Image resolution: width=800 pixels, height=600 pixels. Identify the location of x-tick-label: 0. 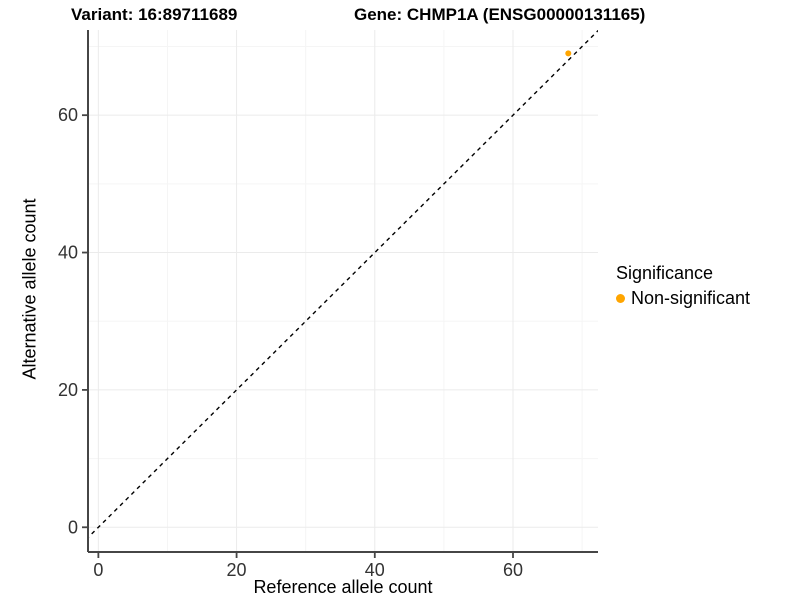
(98, 570).